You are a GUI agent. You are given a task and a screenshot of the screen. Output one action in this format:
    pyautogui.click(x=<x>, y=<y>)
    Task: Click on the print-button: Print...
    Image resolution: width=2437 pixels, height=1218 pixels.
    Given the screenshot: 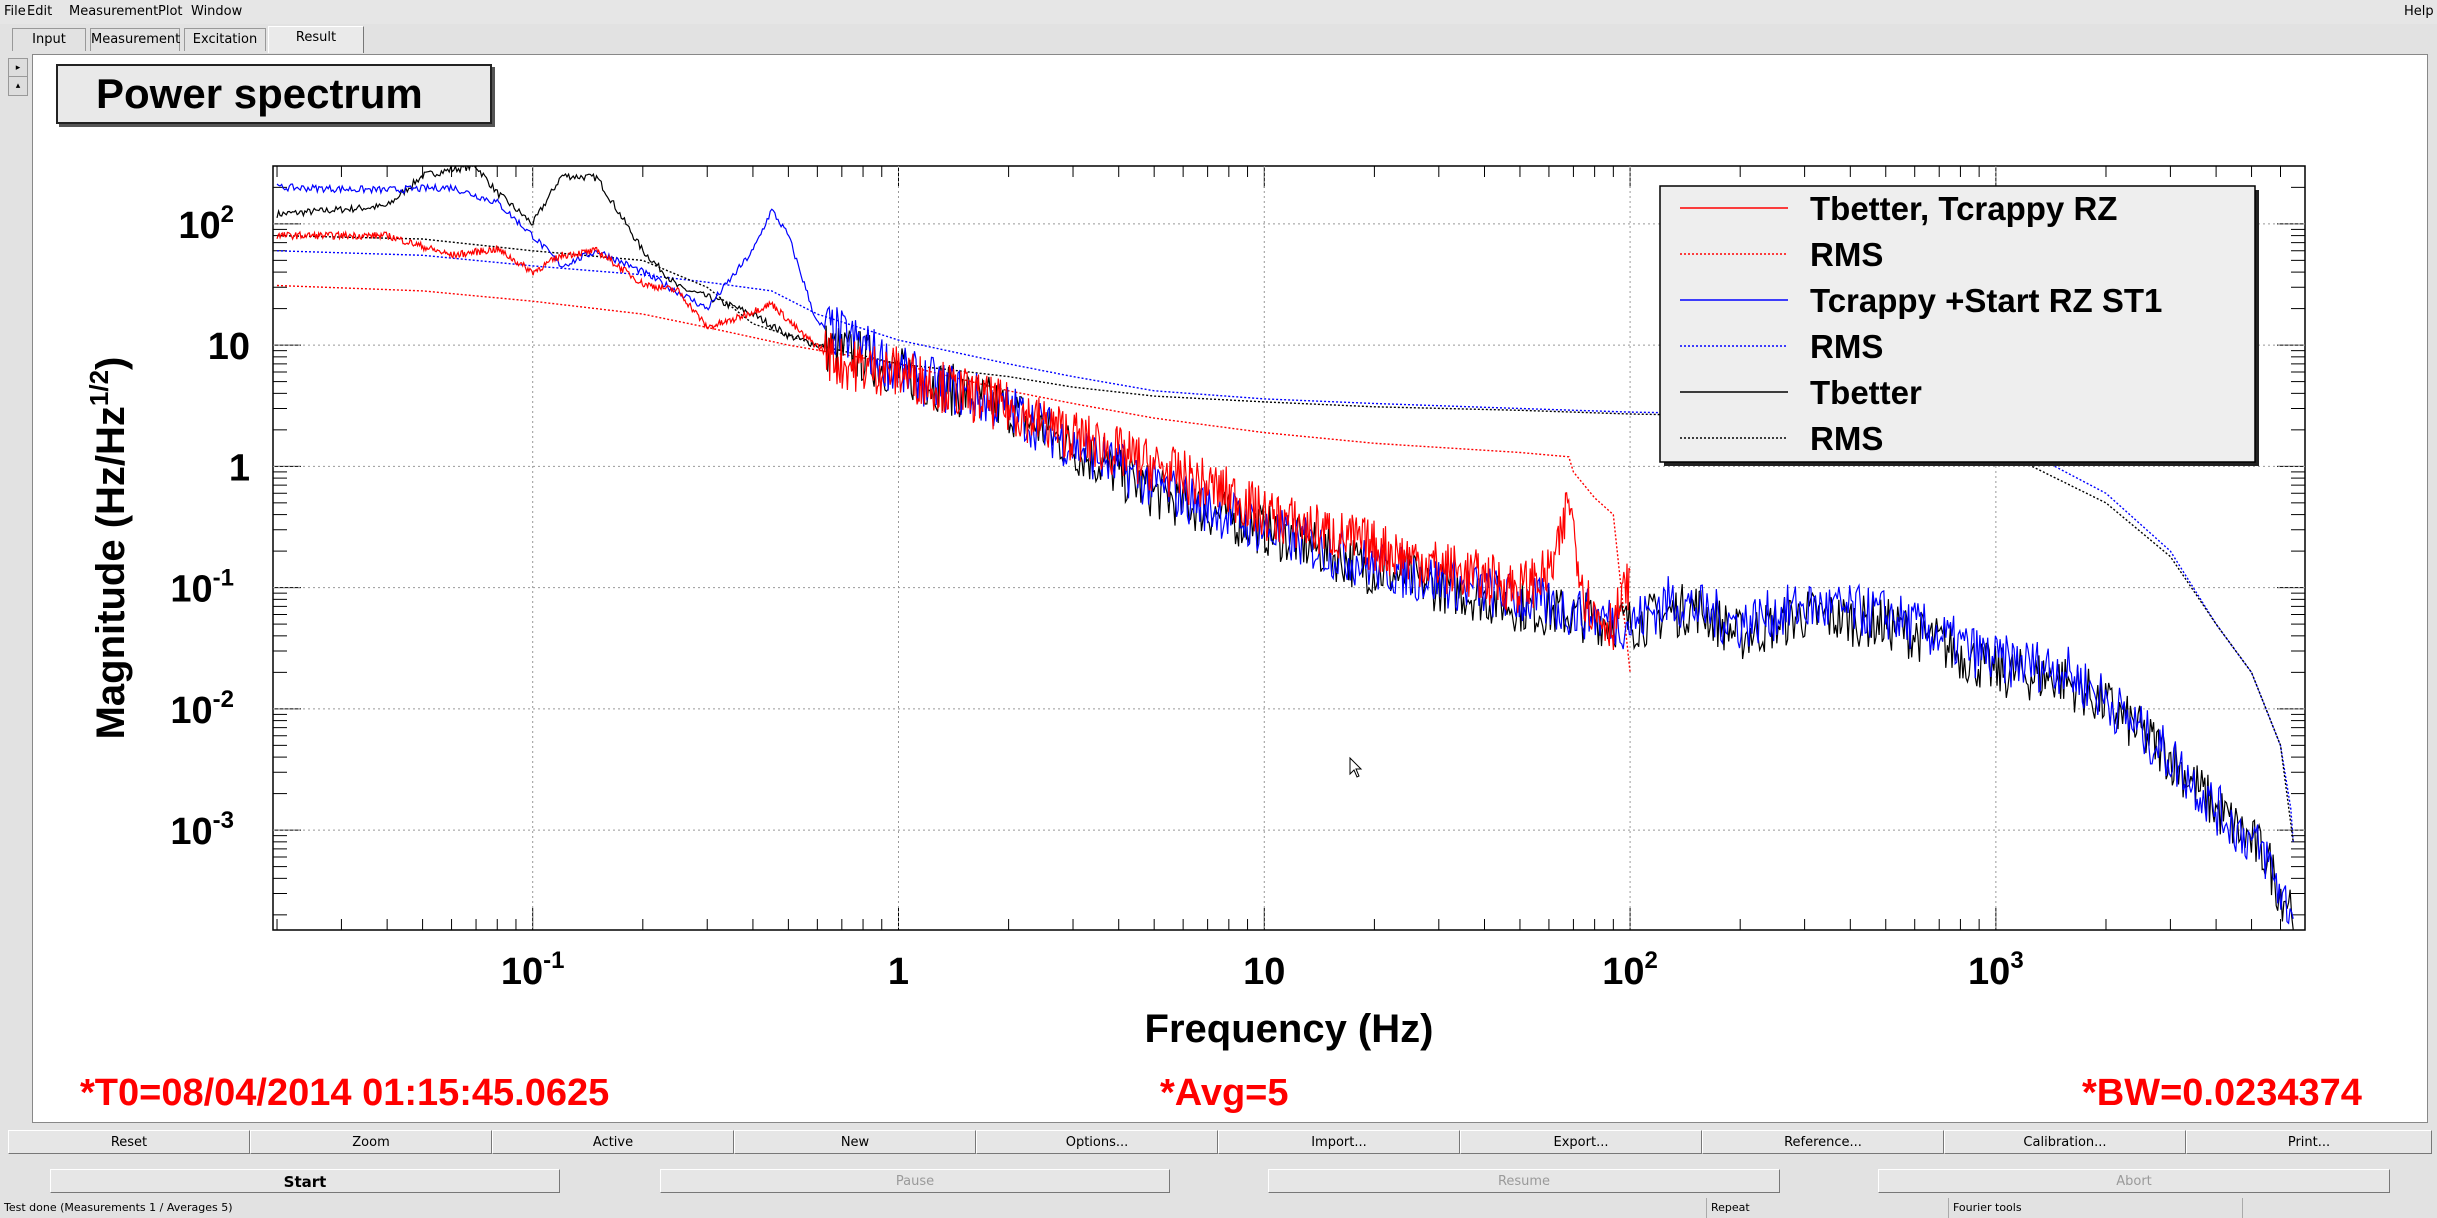 What is the action you would take?
    pyautogui.click(x=2309, y=1142)
    